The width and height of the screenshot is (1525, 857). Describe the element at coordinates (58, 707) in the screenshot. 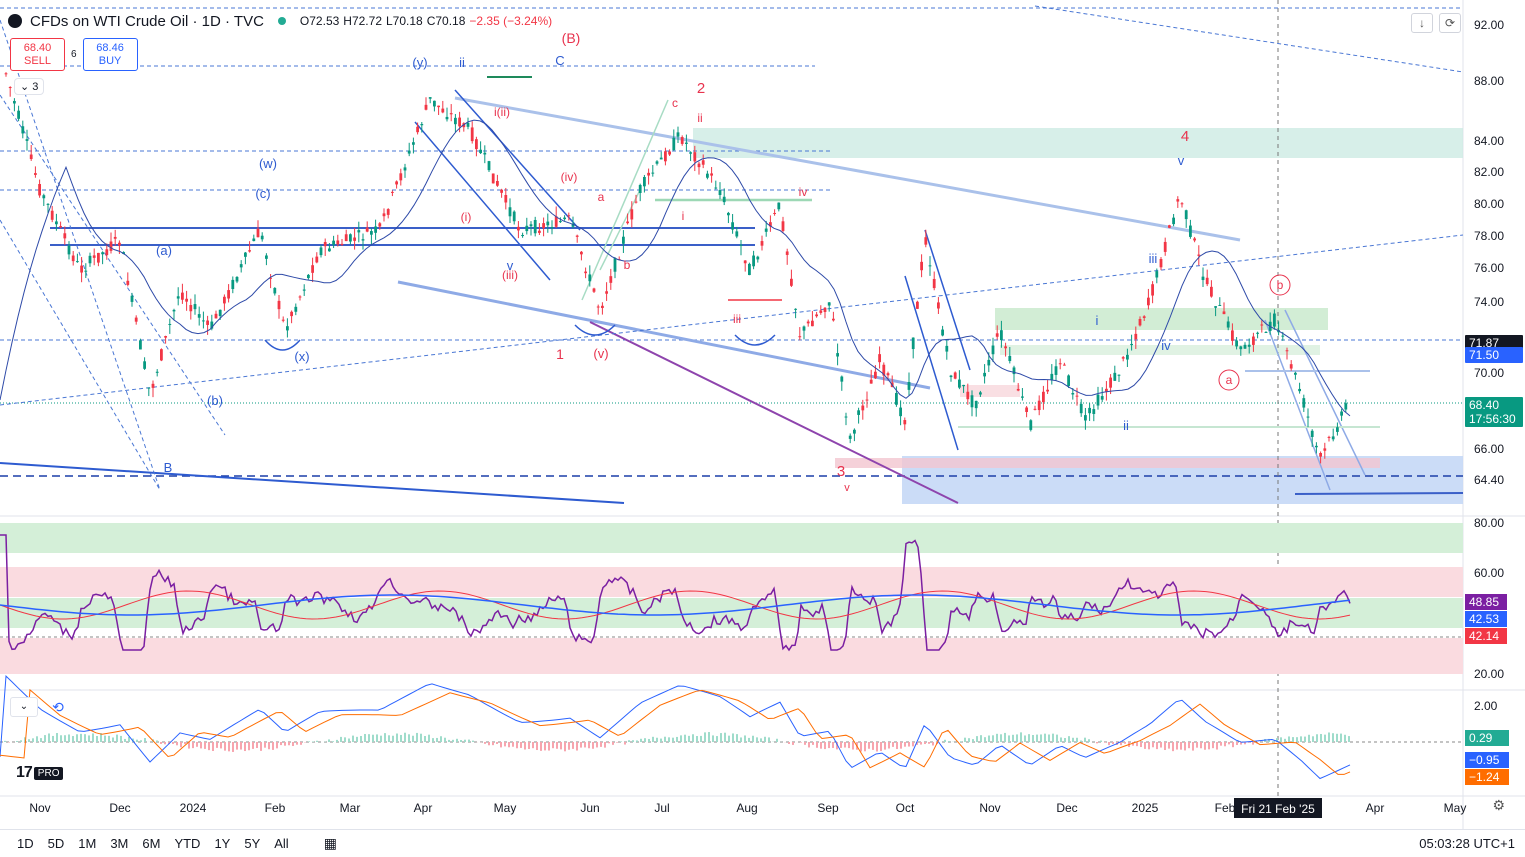

I see `refresh-icon: ⟲` at that location.